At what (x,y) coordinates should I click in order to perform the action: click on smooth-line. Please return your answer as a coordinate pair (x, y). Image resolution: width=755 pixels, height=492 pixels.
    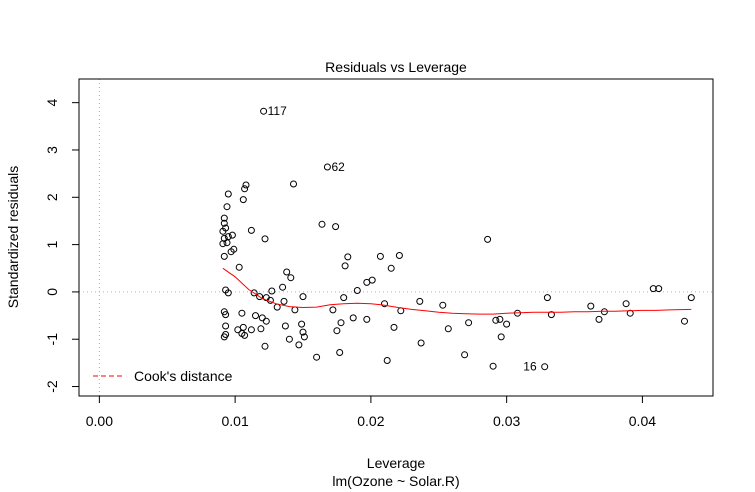
    Looking at the image, I should click on (457, 291).